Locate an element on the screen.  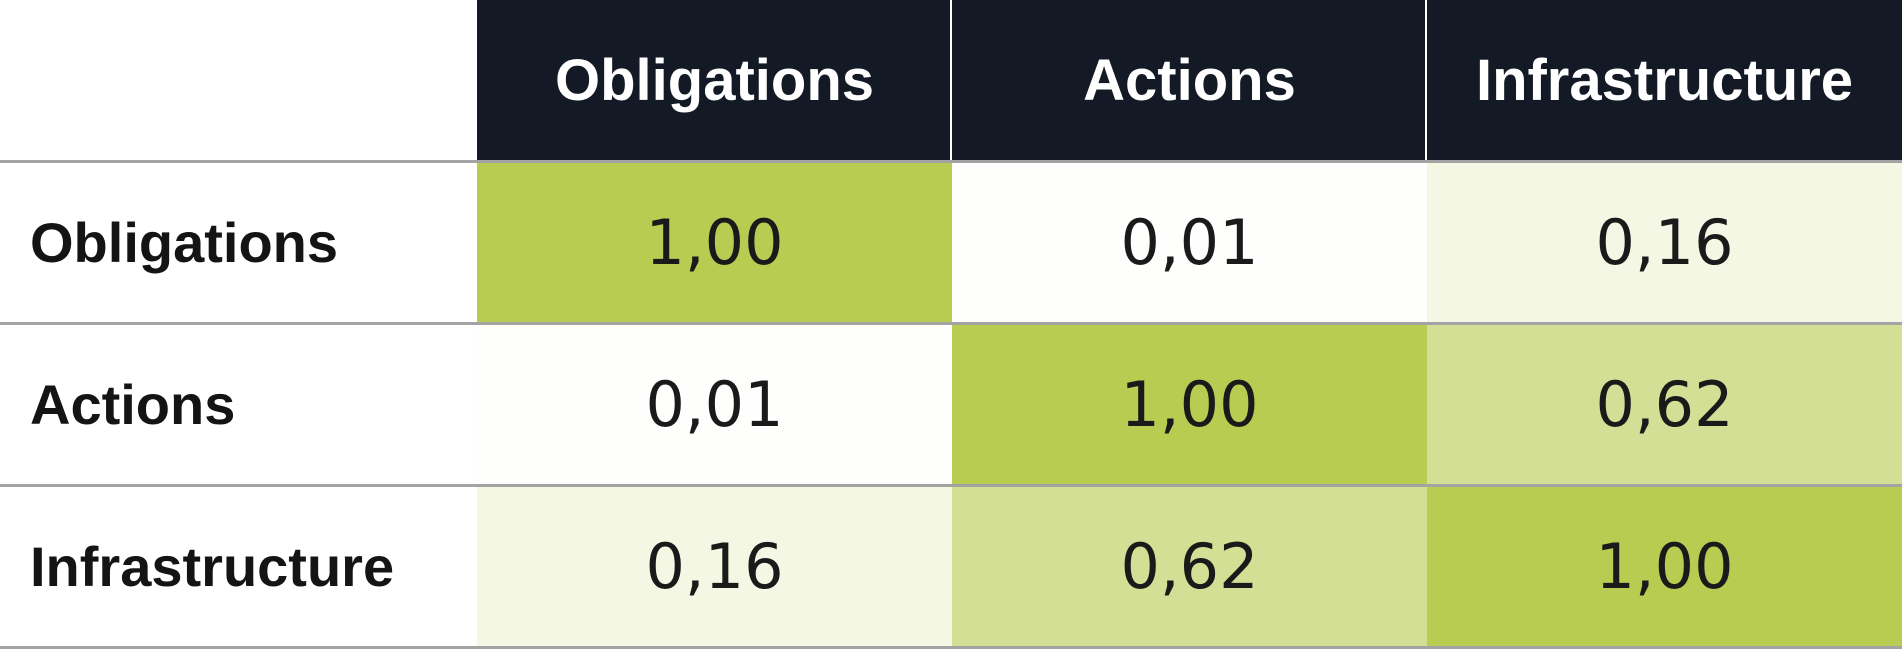
heatmap-cell-obligations-infrastructure: 0,16 is located at coordinates (1664, 242).